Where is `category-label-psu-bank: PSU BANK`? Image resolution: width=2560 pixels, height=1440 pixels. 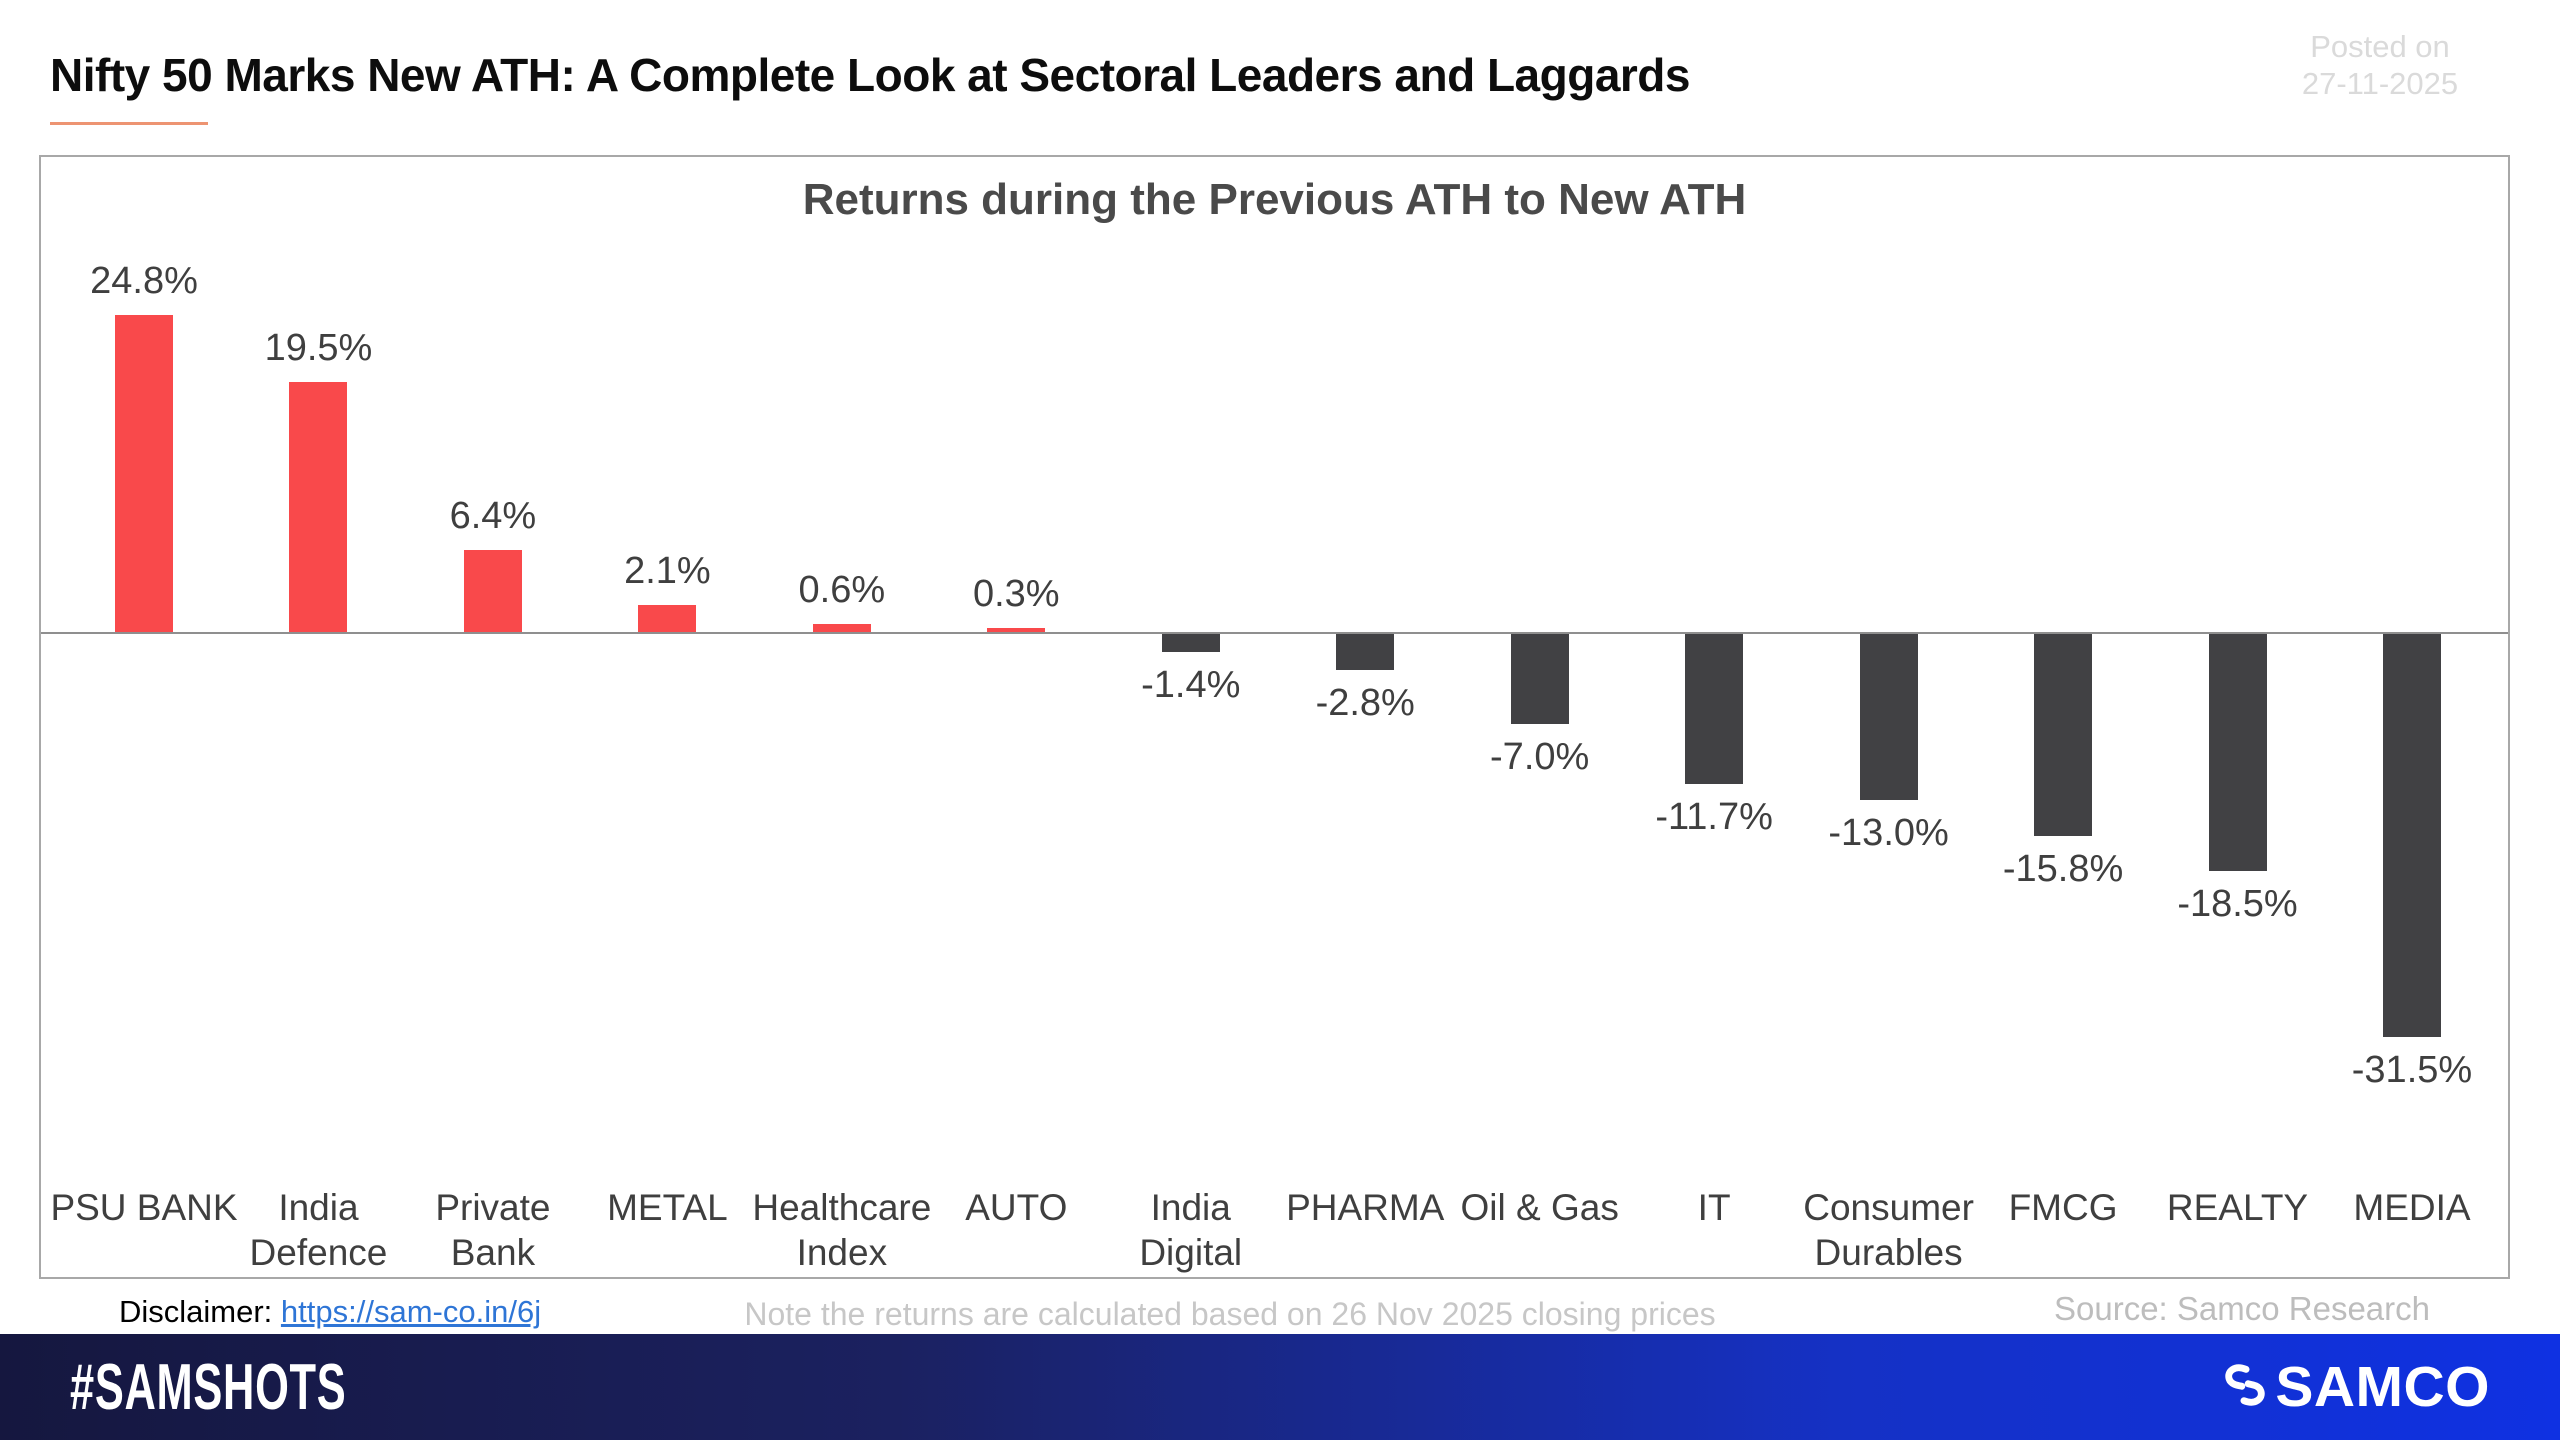
category-label-psu-bank: PSU BANK is located at coordinates (144, 1207).